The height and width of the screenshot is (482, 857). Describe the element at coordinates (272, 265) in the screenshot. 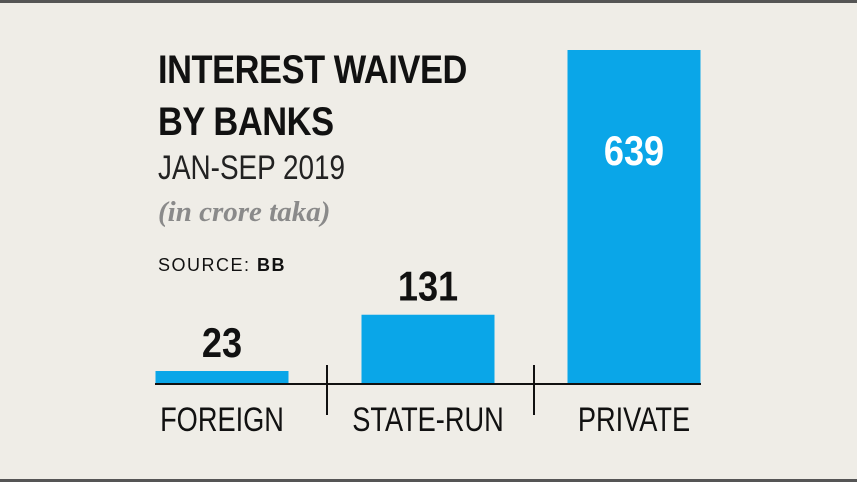

I see `source-value: BB` at that location.